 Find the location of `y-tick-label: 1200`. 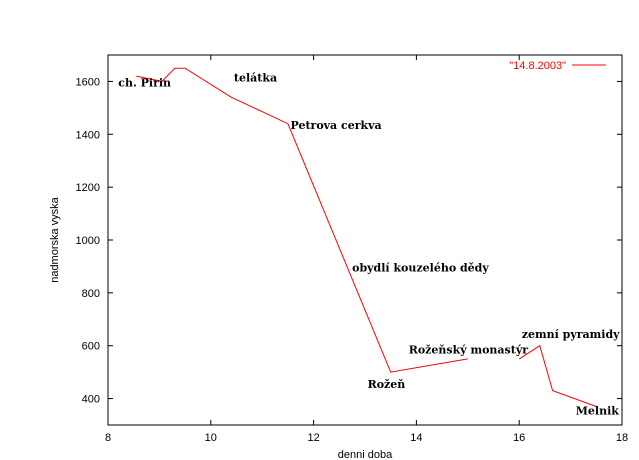

y-tick-label: 1200 is located at coordinates (88, 188).